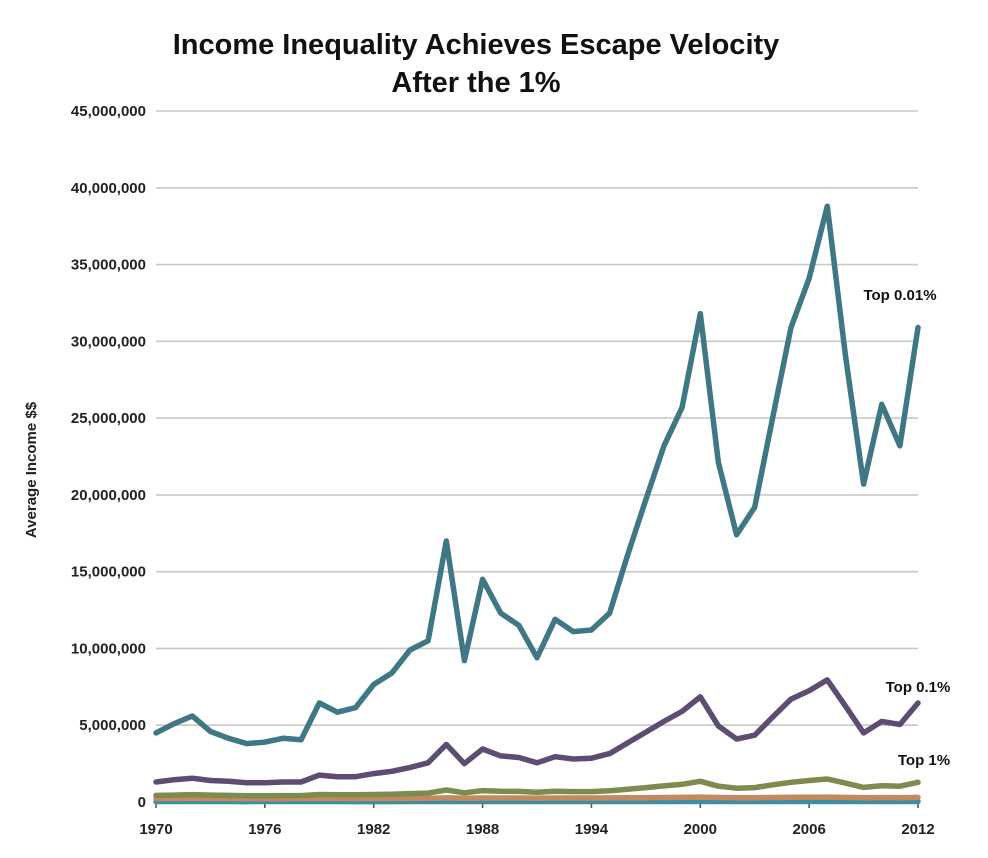 This screenshot has width=988, height=858. Describe the element at coordinates (108, 648) in the screenshot. I see `y-tick-label: 10,000,000` at that location.